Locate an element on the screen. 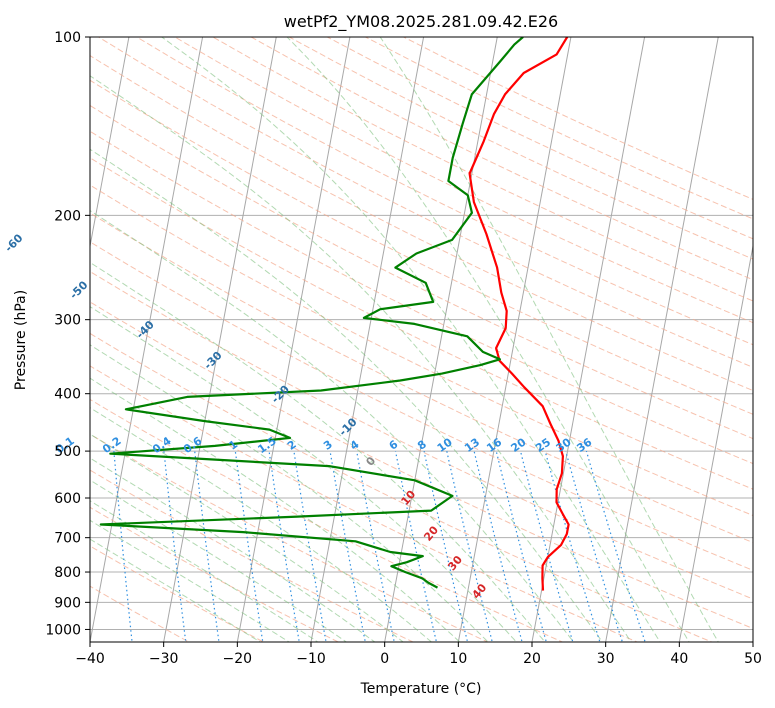 The width and height of the screenshot is (775, 708). x-axis-title: Temperature (°C) is located at coordinates (421, 689).